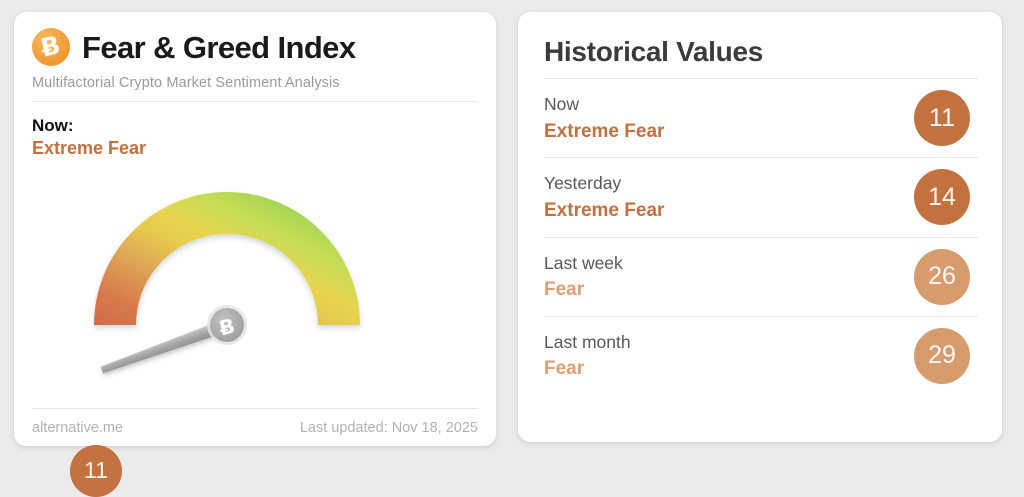 The width and height of the screenshot is (1024, 497). I want to click on list-item: Now Extreme Fear 11, so click(761, 117).